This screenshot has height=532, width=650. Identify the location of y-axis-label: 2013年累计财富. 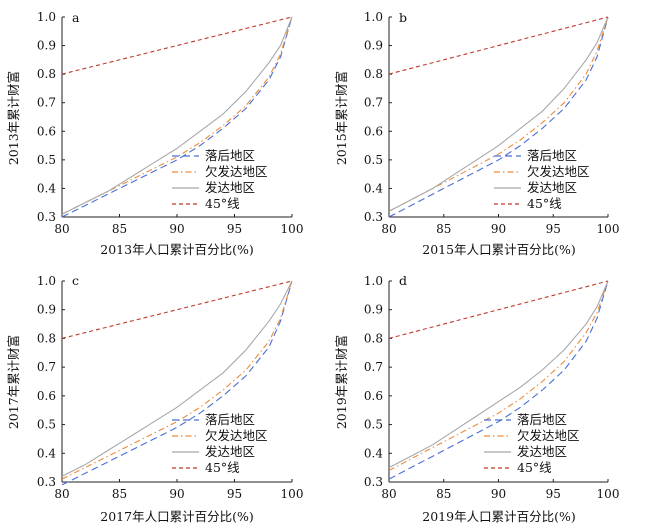
(13, 118).